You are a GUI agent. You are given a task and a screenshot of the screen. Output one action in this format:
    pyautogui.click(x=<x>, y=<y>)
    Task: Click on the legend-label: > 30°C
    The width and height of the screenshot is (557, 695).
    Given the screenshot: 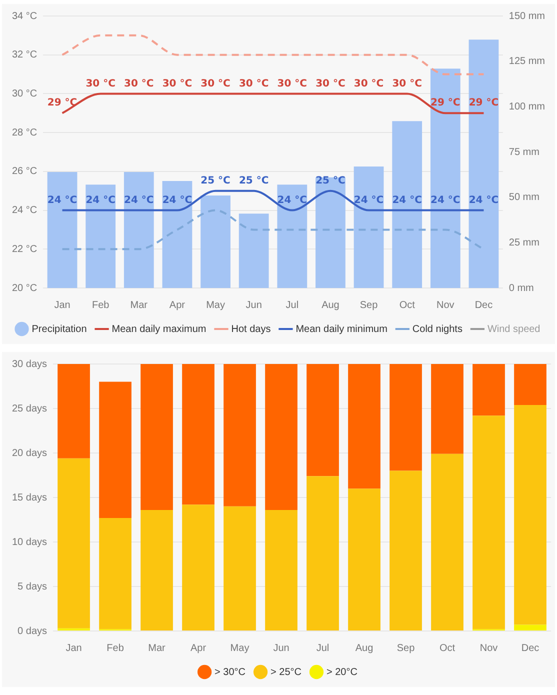 What is the action you would take?
    pyautogui.click(x=230, y=672)
    